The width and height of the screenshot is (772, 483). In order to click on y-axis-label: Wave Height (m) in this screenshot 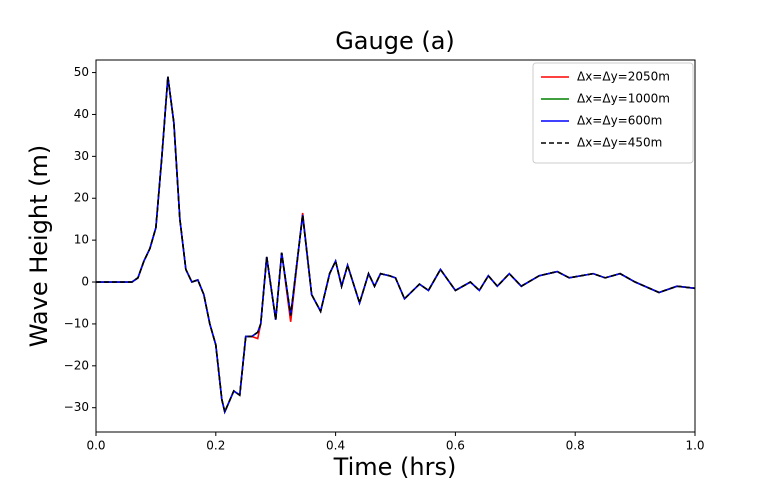, I will do `click(39, 246)`.